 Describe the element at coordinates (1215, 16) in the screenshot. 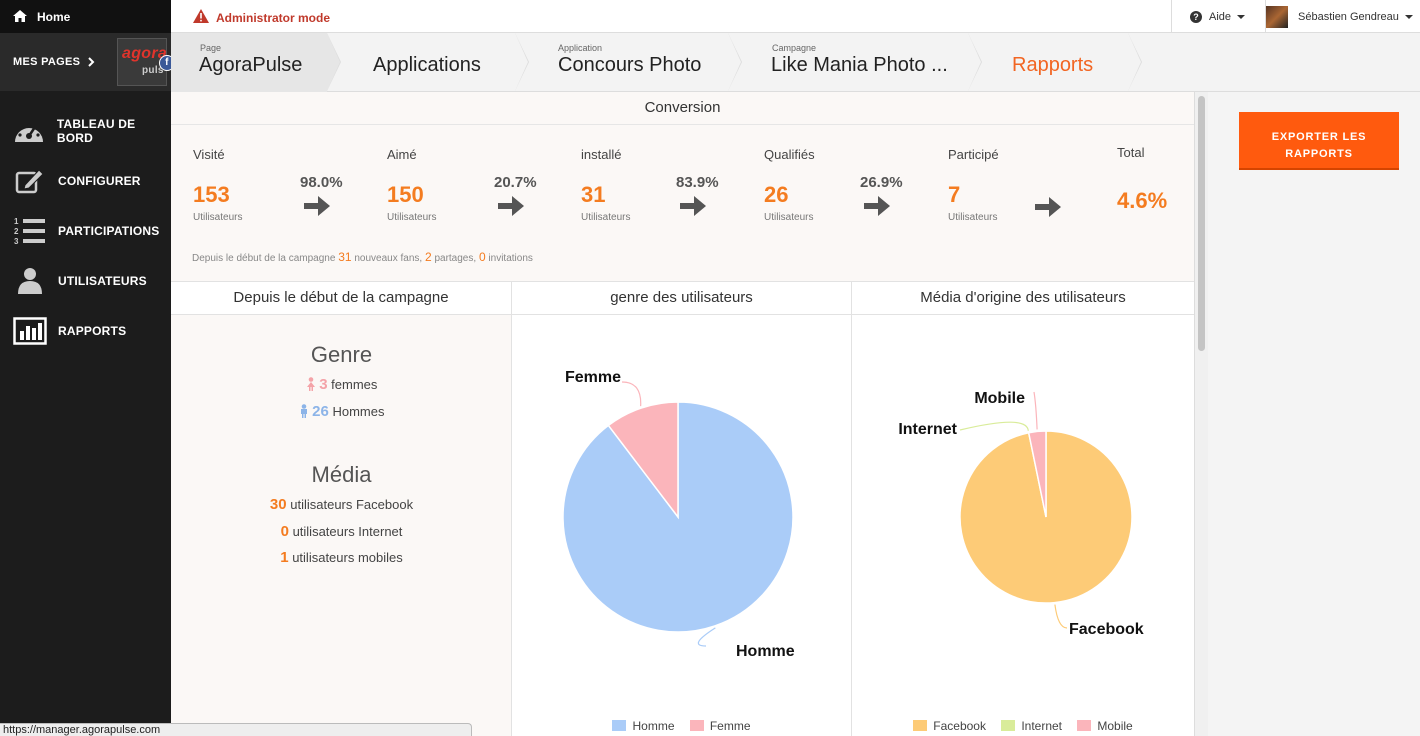

I see `aide-menu: ? Aide` at that location.